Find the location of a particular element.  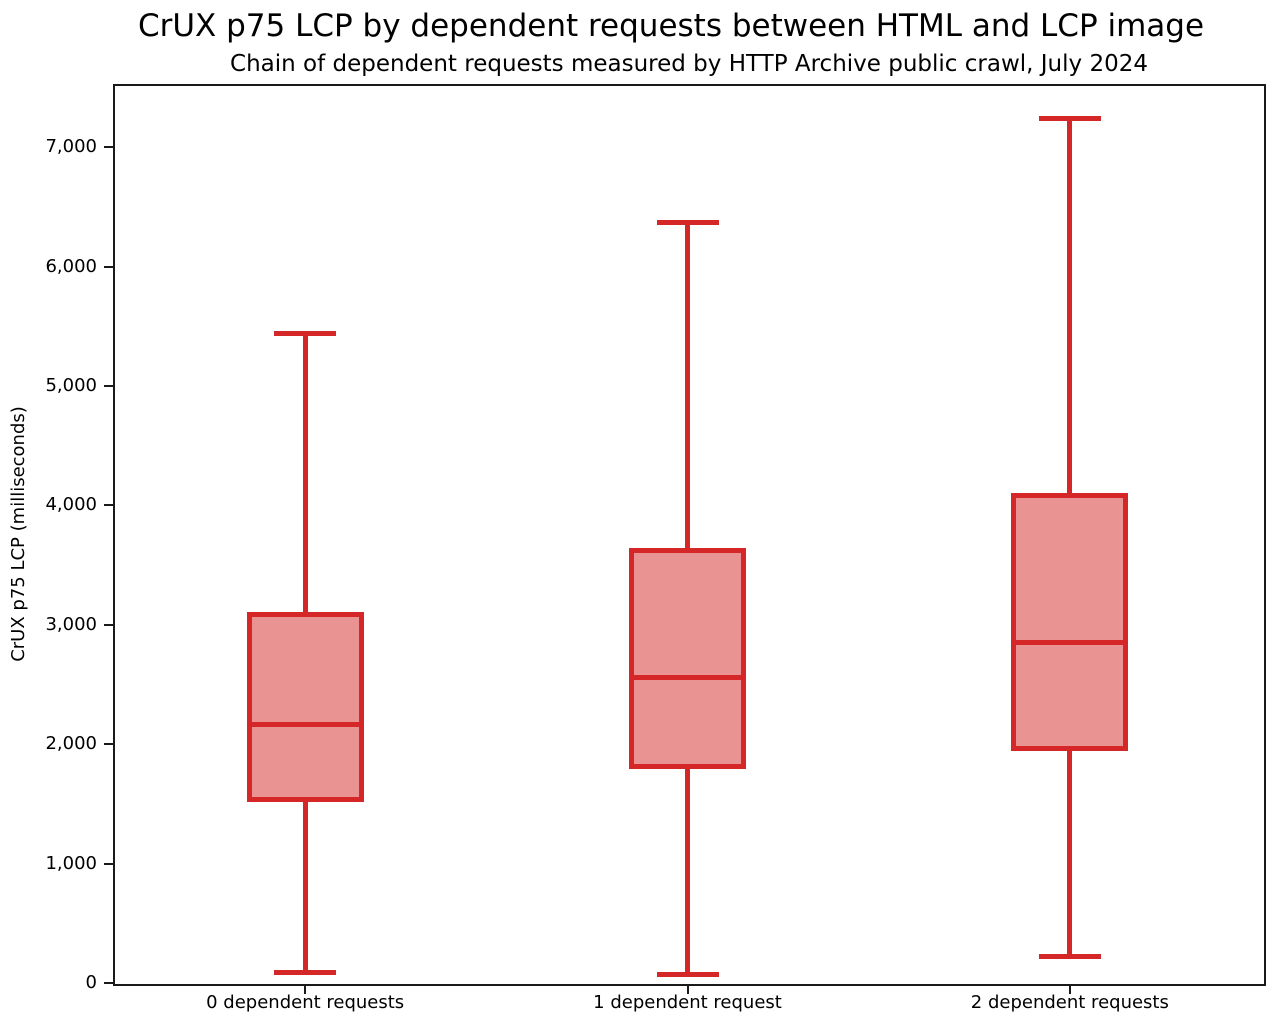

y-tick-label: 4,000 is located at coordinates (71, 505).